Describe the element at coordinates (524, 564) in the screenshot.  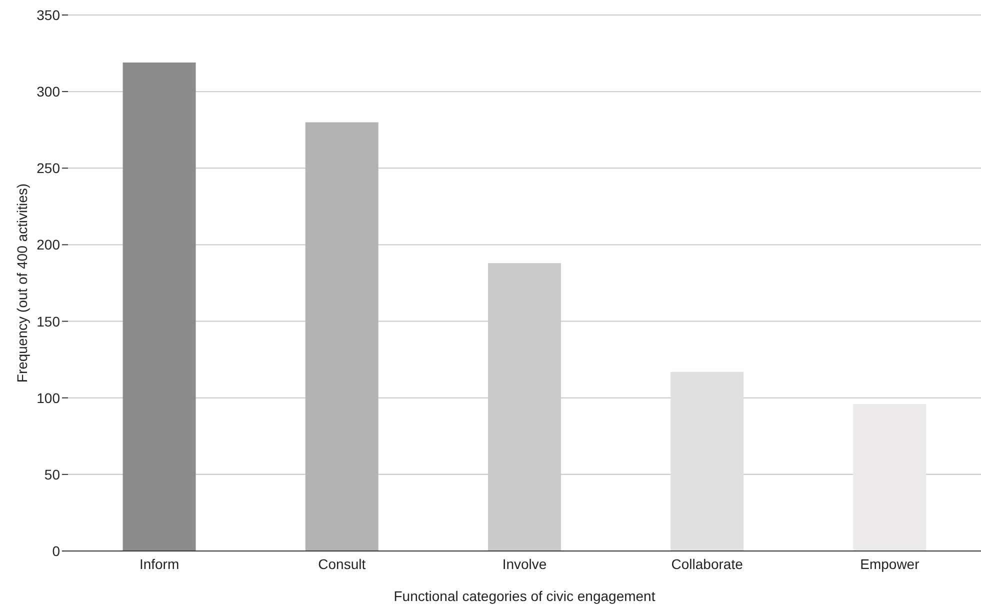
I see `x-tick-label: Involve` at that location.